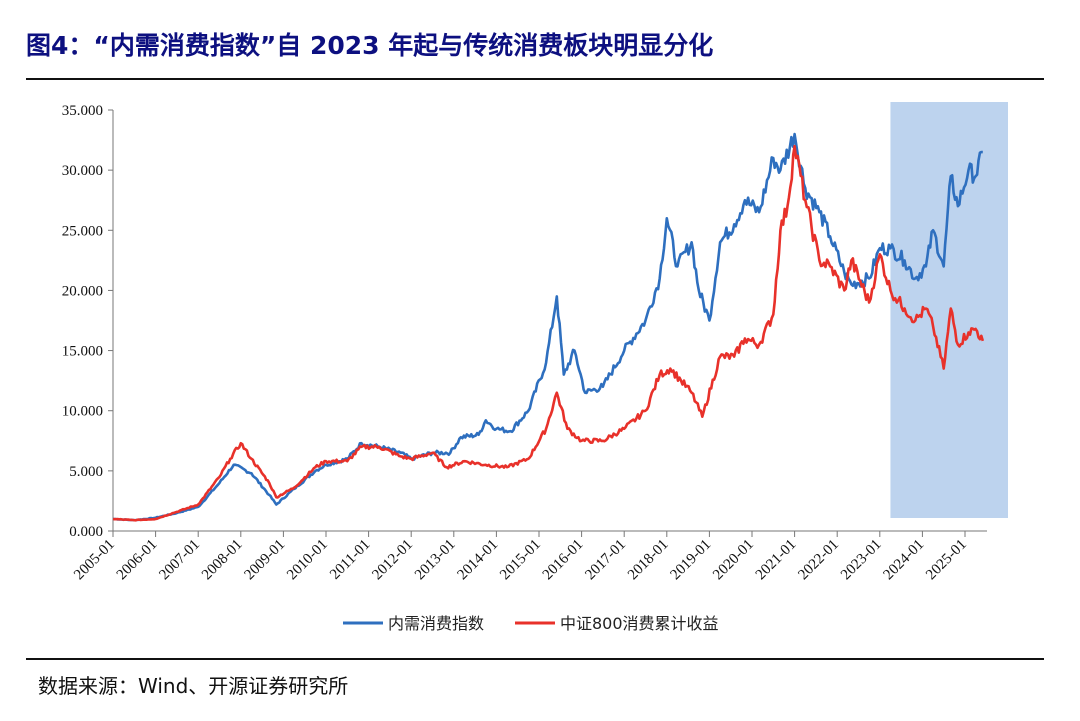 The width and height of the screenshot is (1080, 721). Describe the element at coordinates (535, 659) in the screenshot. I see `bottom-divider` at that location.